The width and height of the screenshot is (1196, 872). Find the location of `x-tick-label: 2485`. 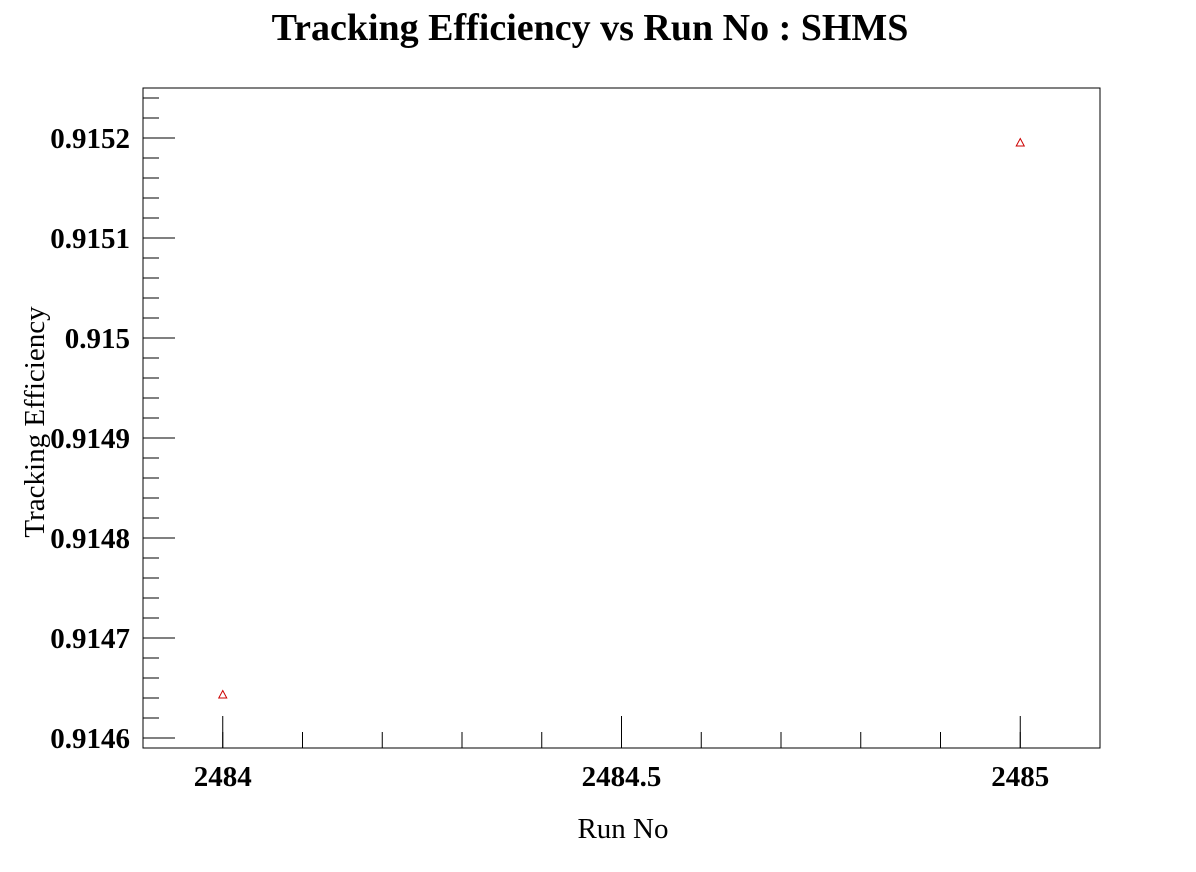

x-tick-label: 2485 is located at coordinates (1020, 777).